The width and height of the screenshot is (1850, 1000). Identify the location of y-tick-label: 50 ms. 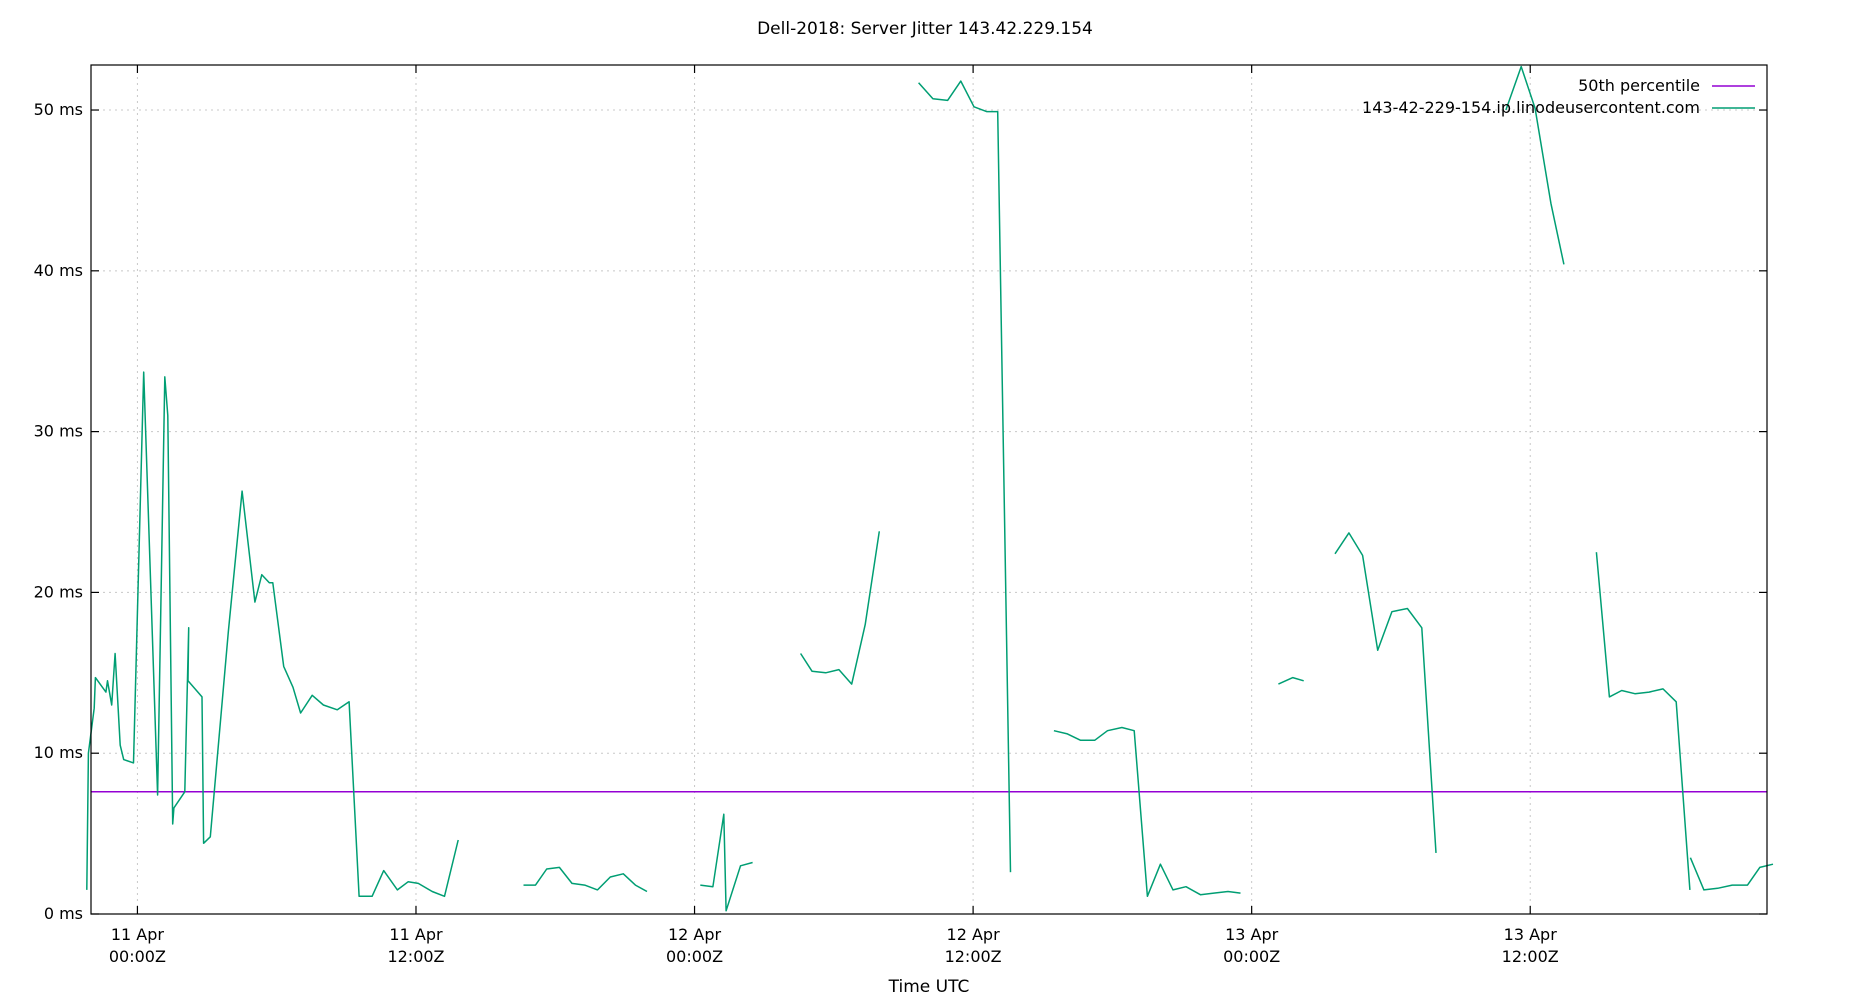
(58, 109).